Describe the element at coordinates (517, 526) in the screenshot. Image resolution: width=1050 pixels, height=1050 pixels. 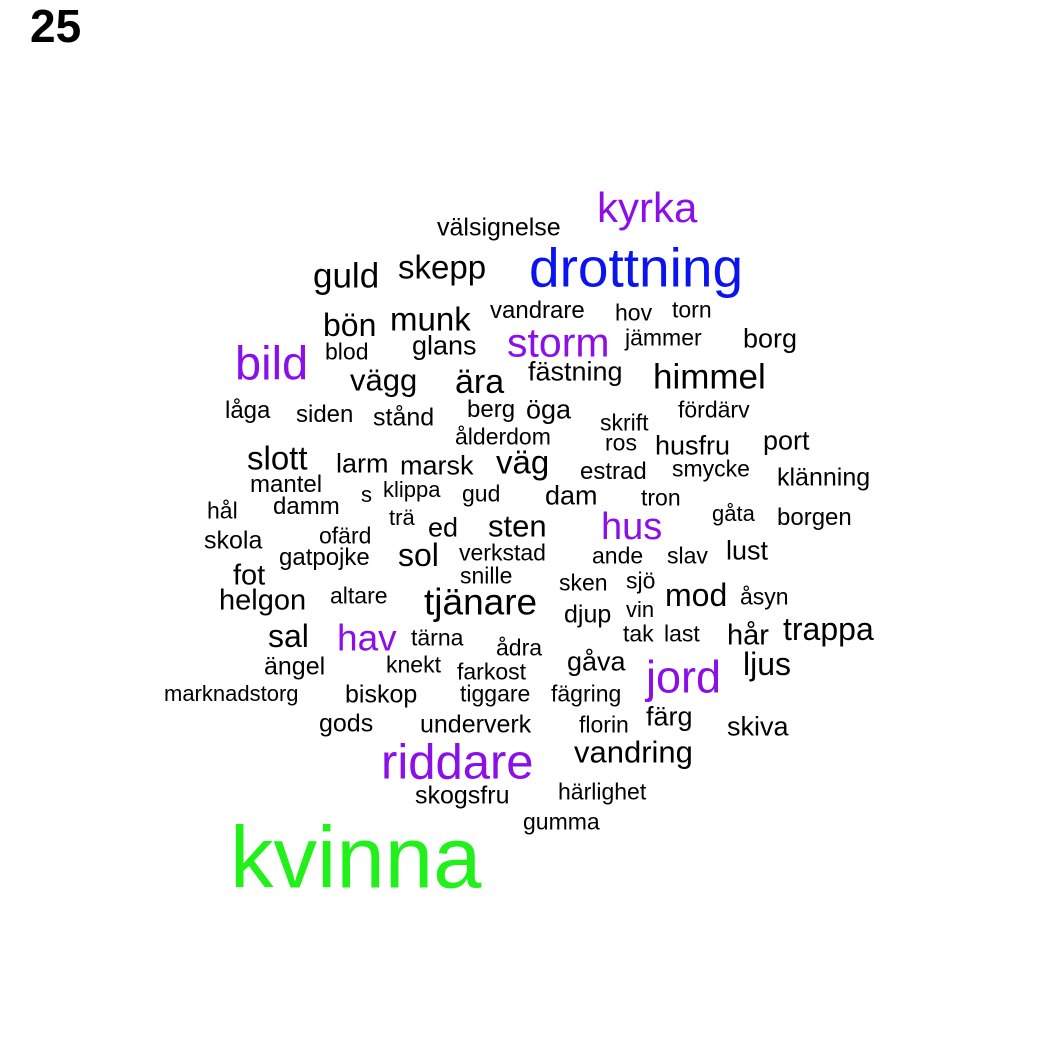
I see `cloud-word-sten: sten` at that location.